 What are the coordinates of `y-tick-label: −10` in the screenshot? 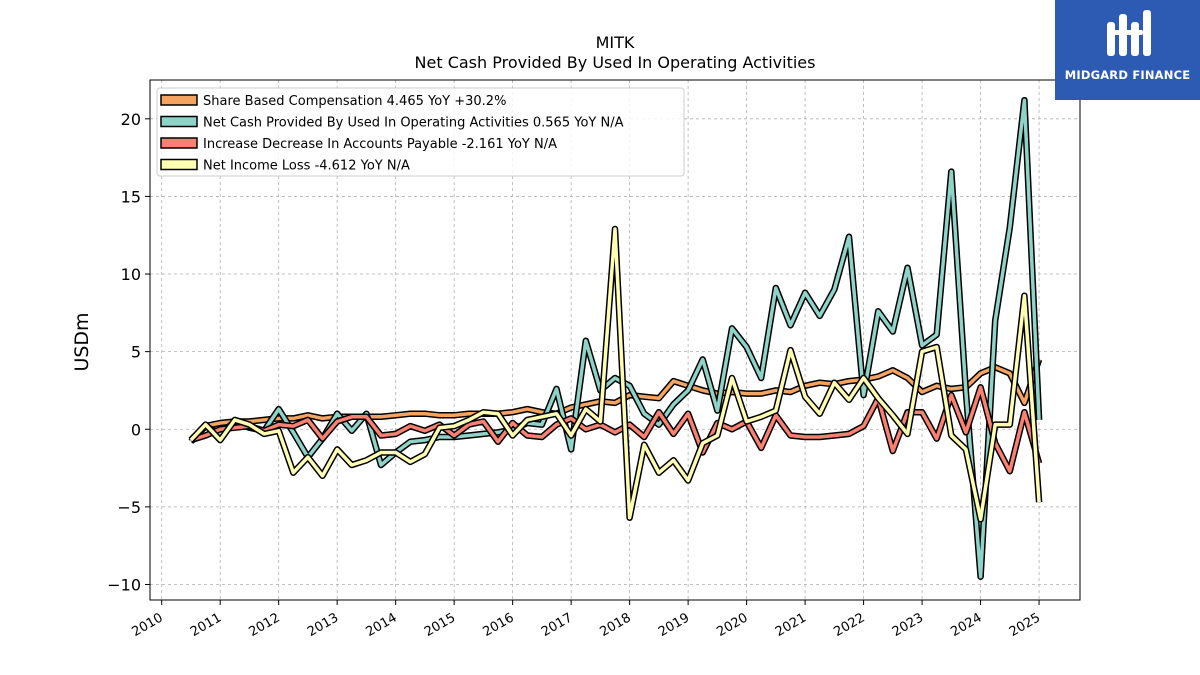 It's located at (124, 584).